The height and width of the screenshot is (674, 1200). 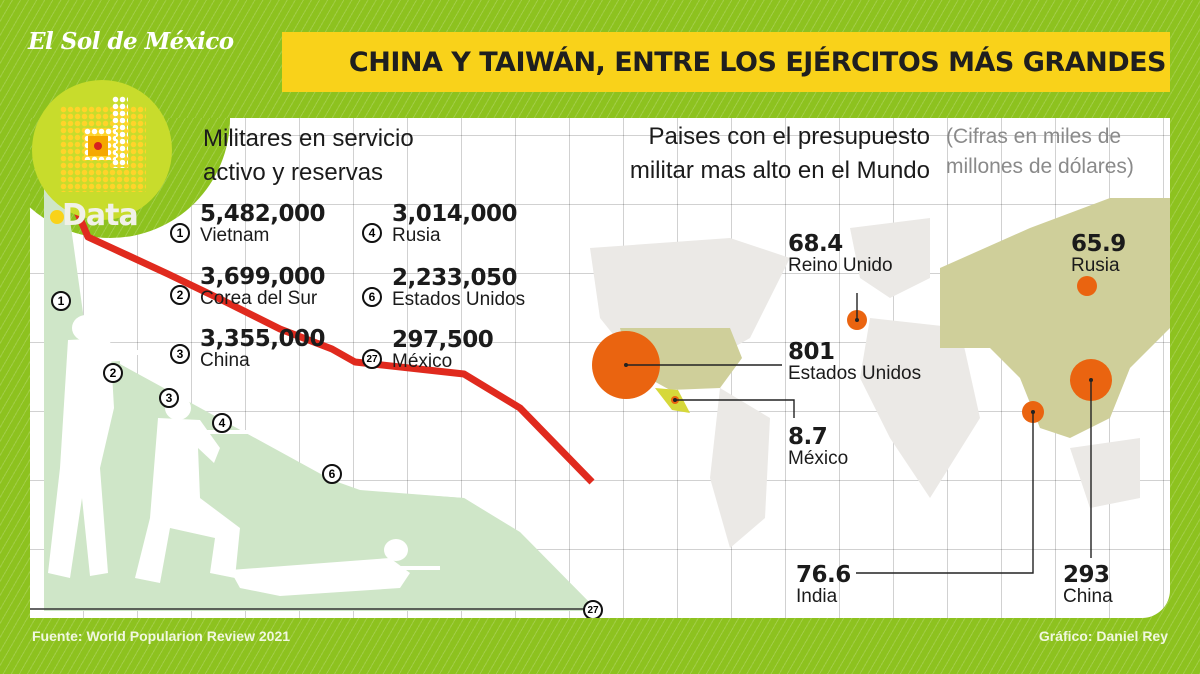 What do you see at coordinates (235, 235) in the screenshot?
I see `stat-country: Vietnam` at bounding box center [235, 235].